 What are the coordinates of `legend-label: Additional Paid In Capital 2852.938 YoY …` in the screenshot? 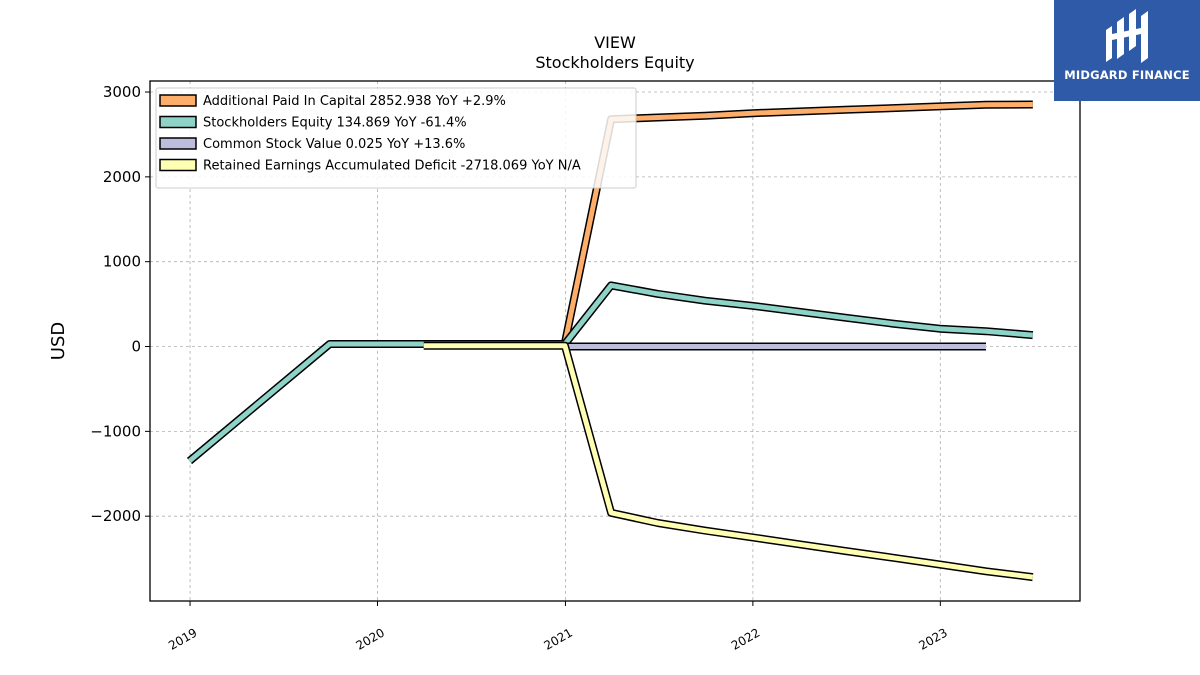 It's located at (354, 101).